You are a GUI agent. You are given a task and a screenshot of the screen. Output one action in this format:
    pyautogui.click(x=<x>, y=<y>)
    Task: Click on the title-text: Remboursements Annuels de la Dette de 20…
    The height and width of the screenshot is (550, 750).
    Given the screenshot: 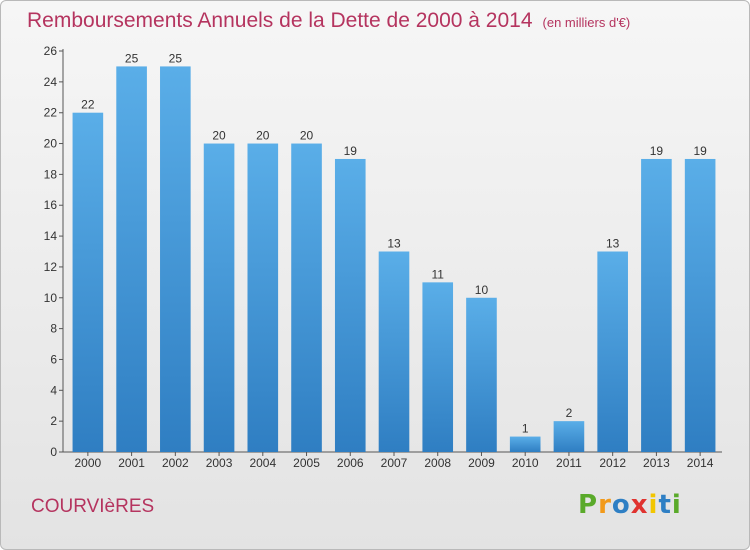 What is the action you would take?
    pyautogui.click(x=280, y=20)
    